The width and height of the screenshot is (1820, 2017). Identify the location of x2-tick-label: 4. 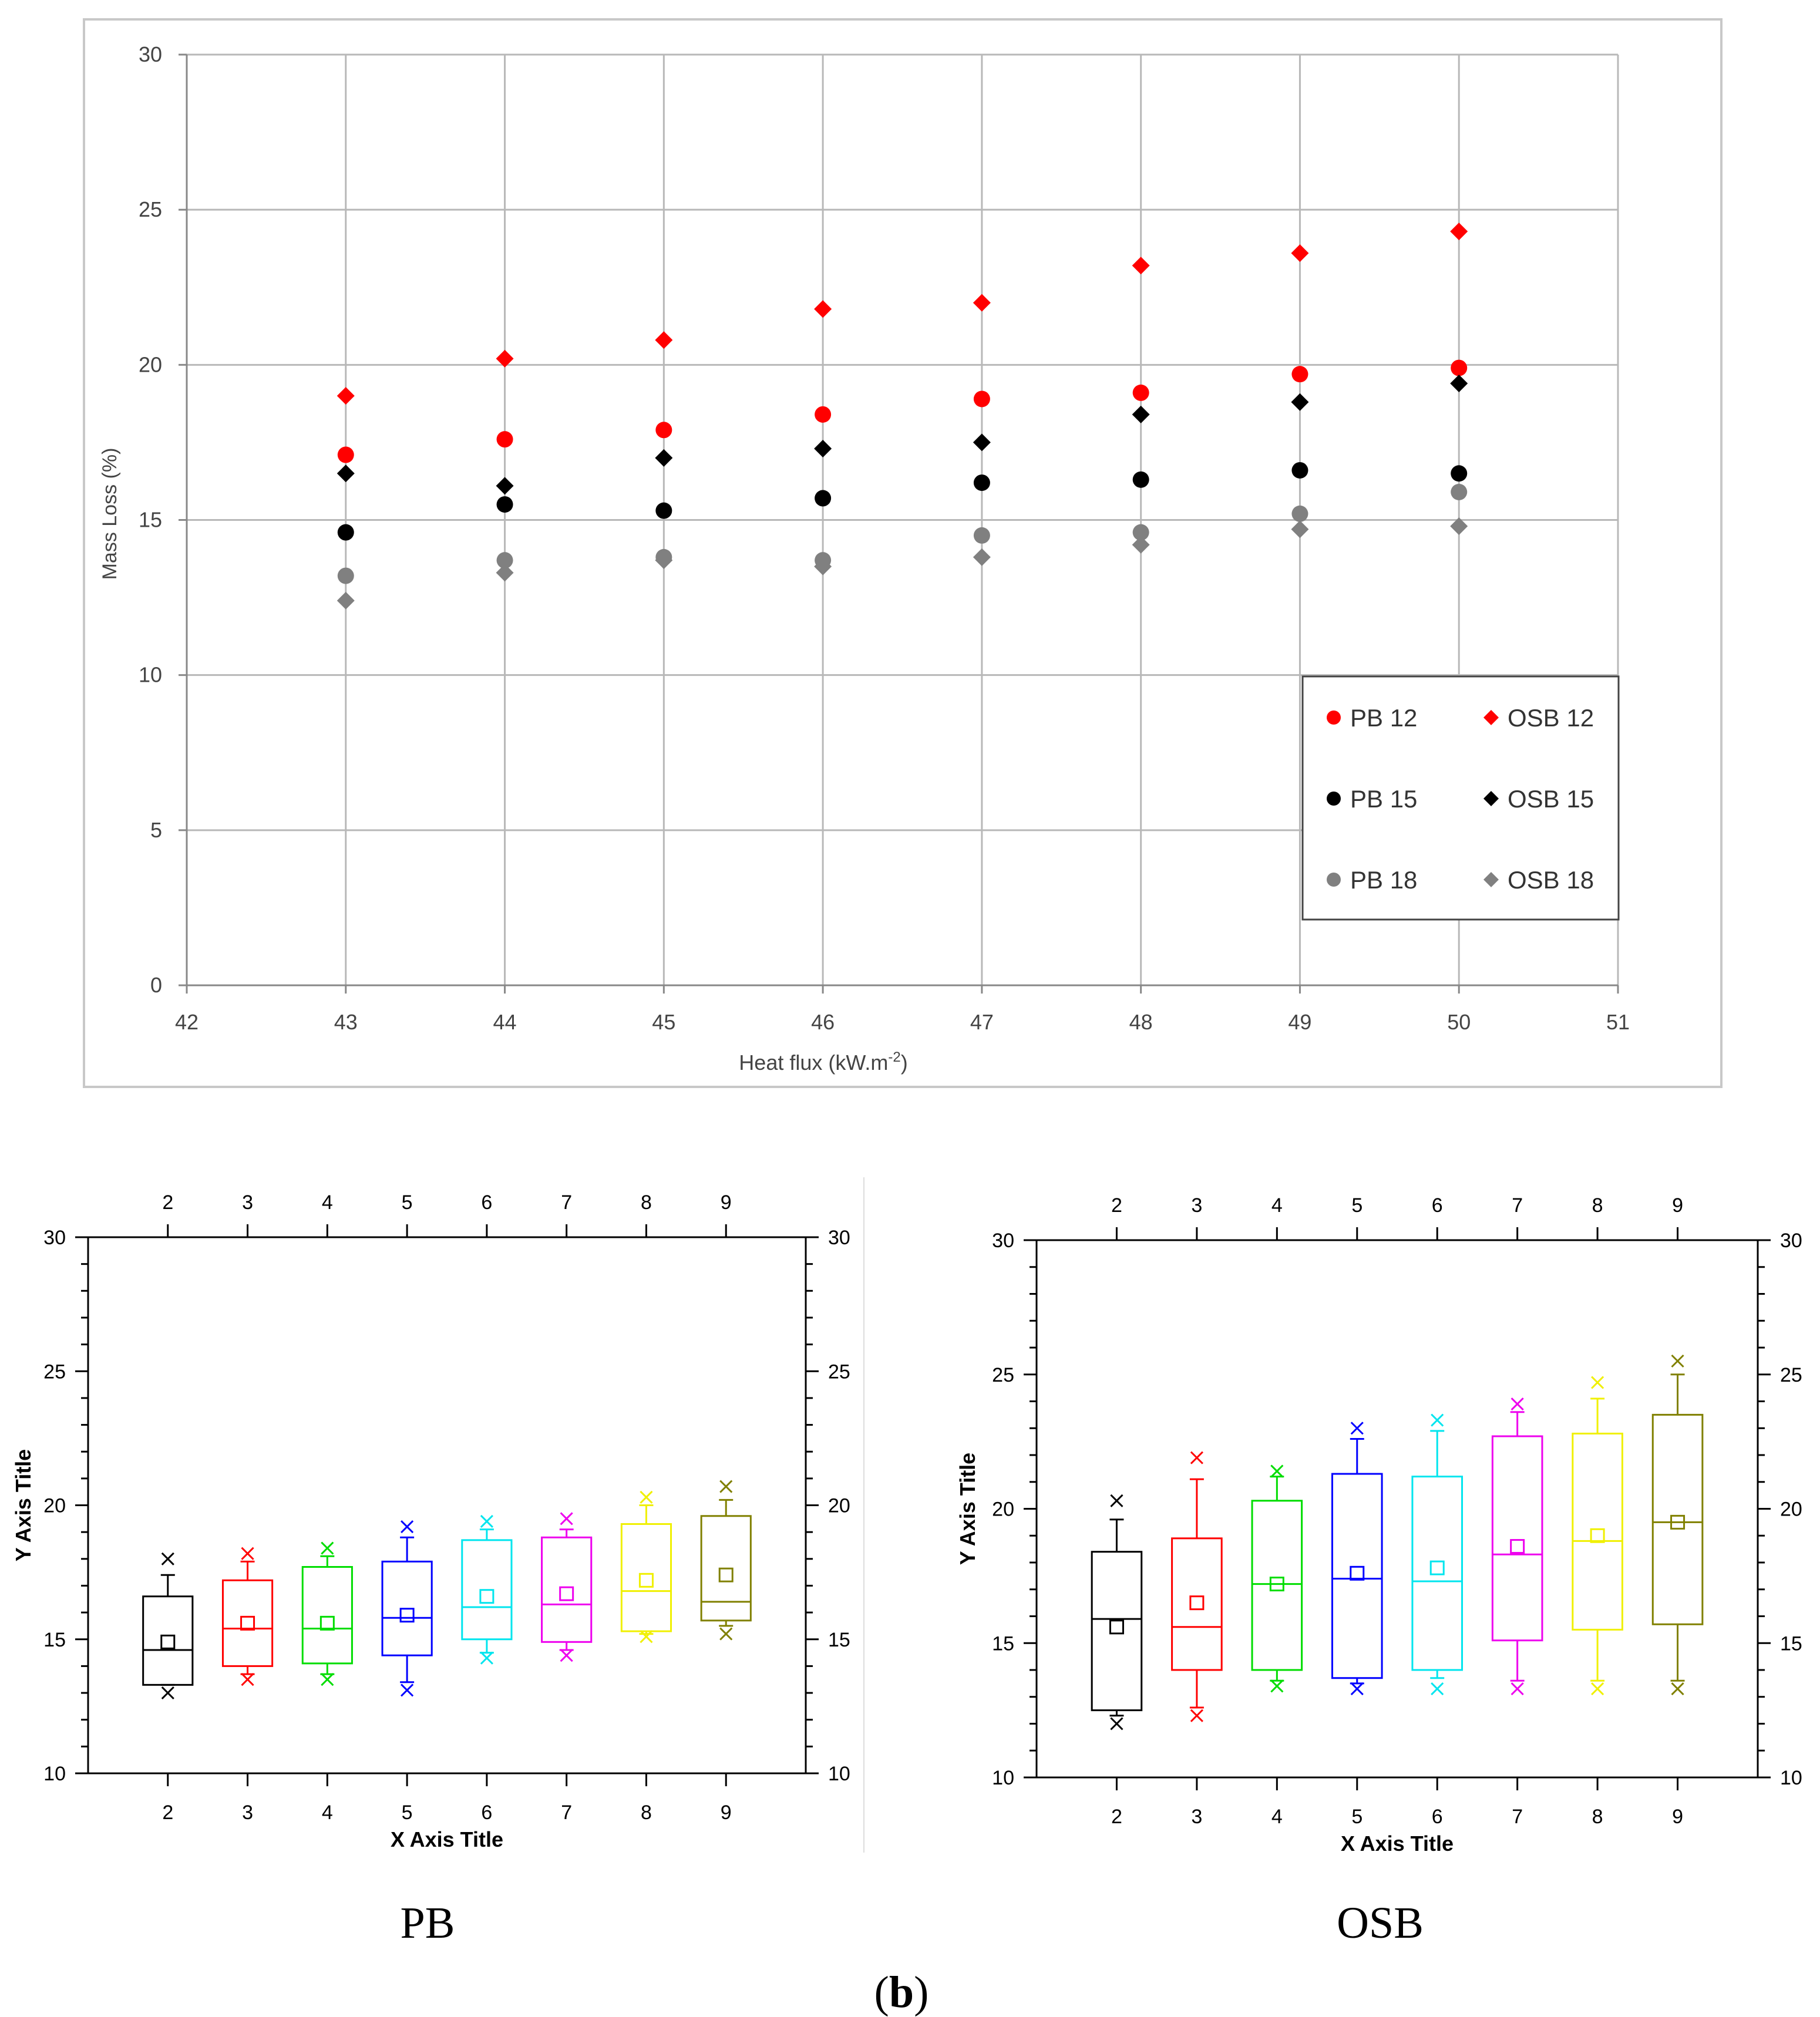
(327, 1203).